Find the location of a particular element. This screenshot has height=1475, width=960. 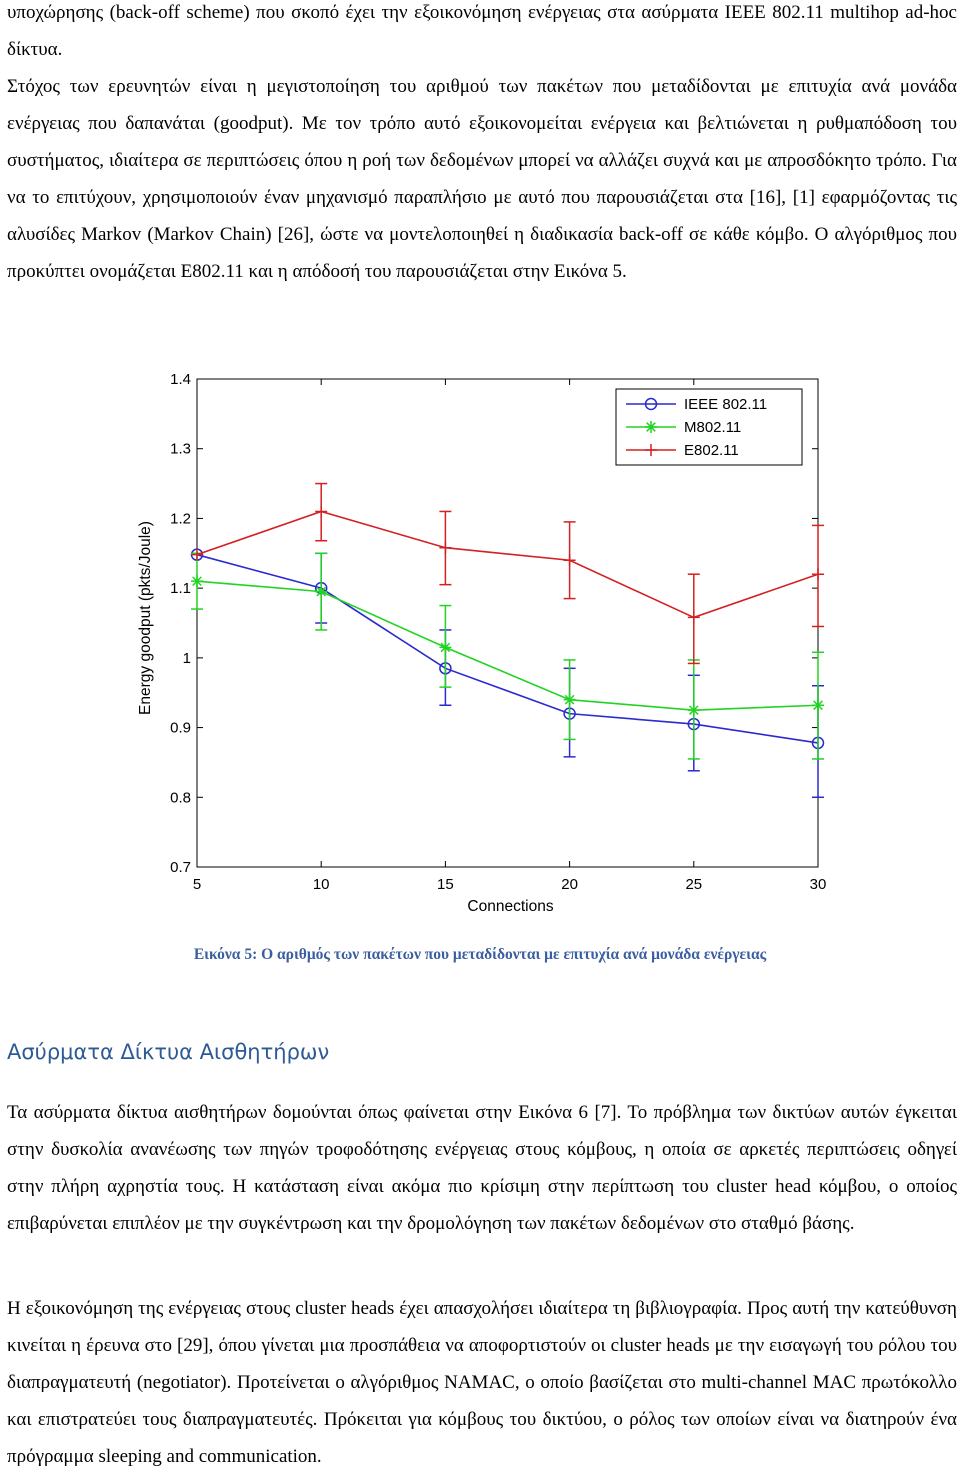

section-heading: Ασύρματα Δίκτυα Αισθητήρων is located at coordinates (168, 1052).